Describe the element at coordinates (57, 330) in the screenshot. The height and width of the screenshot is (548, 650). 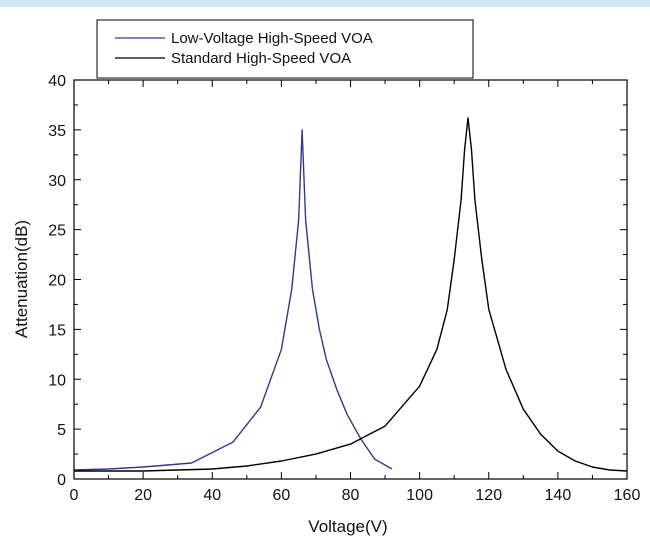
I see `y-tick-label: 15` at that location.